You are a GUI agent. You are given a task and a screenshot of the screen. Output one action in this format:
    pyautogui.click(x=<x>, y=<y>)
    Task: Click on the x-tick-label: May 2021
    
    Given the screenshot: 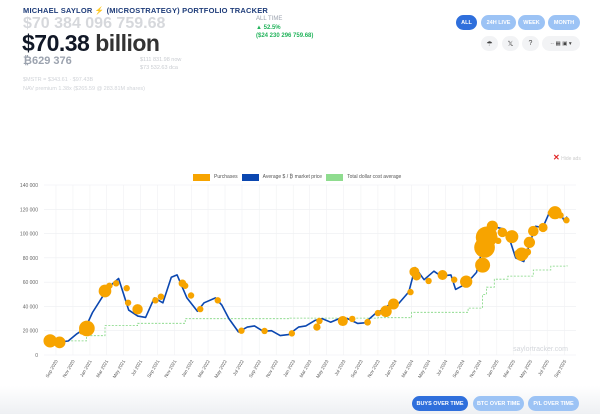 What is the action you would take?
    pyautogui.click(x=119, y=369)
    